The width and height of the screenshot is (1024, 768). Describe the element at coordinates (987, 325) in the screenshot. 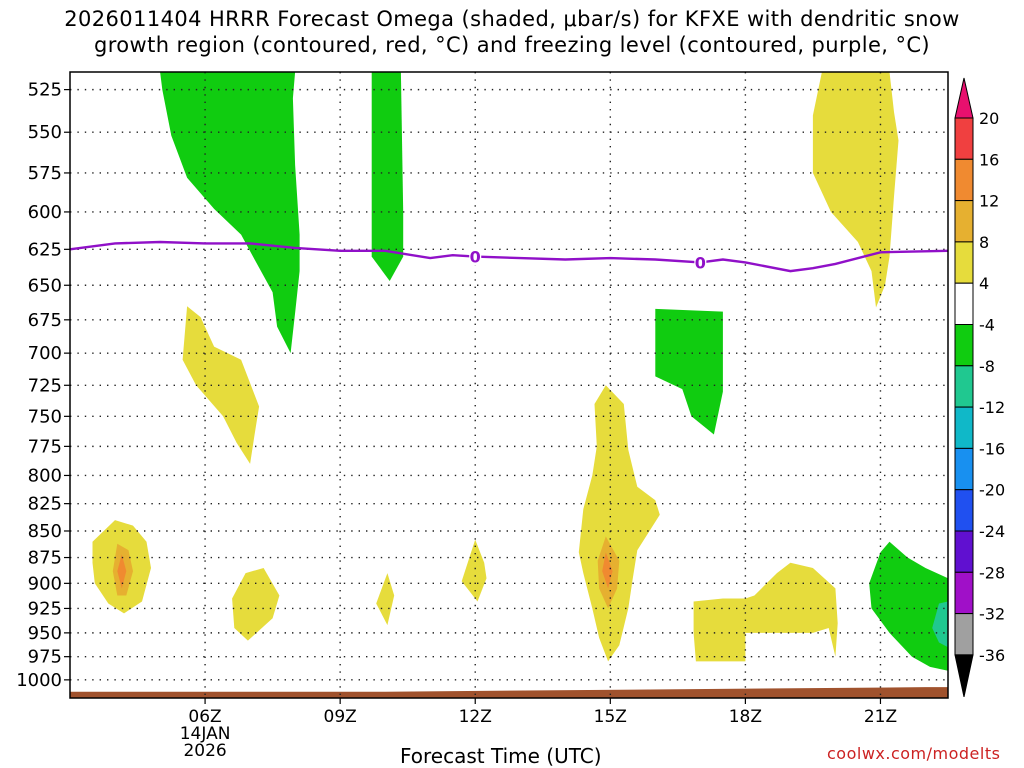

I see `colorbar-label-5: -4` at that location.